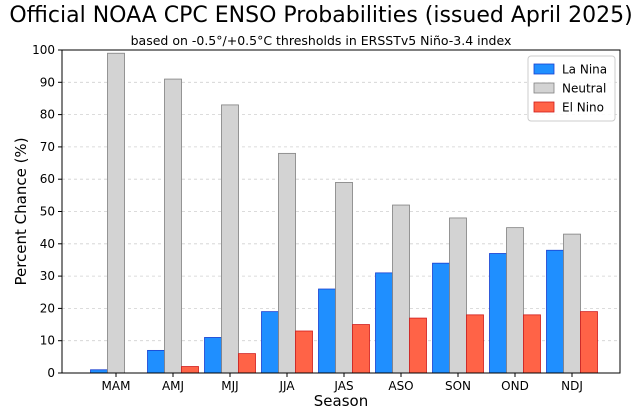 This screenshot has height=418, width=642. What do you see at coordinates (544, 88) in the screenshot?
I see `legend-swatch-neutral` at bounding box center [544, 88].